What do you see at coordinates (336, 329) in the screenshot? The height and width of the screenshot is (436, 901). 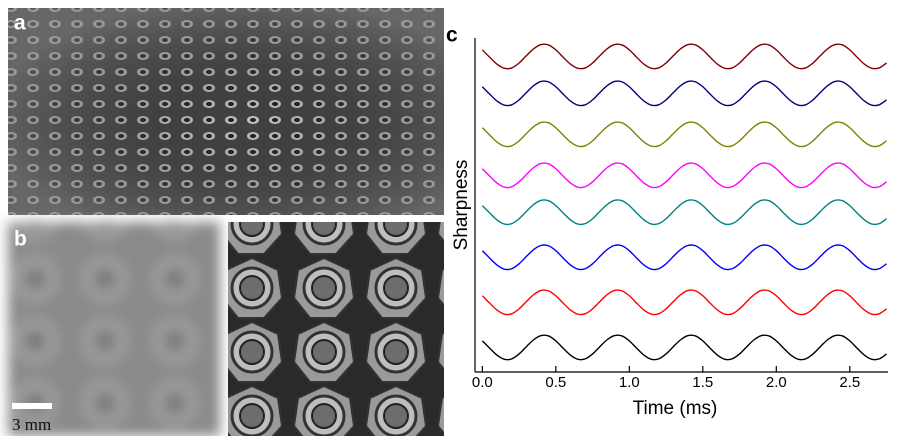 I see `photo-b-right` at bounding box center [336, 329].